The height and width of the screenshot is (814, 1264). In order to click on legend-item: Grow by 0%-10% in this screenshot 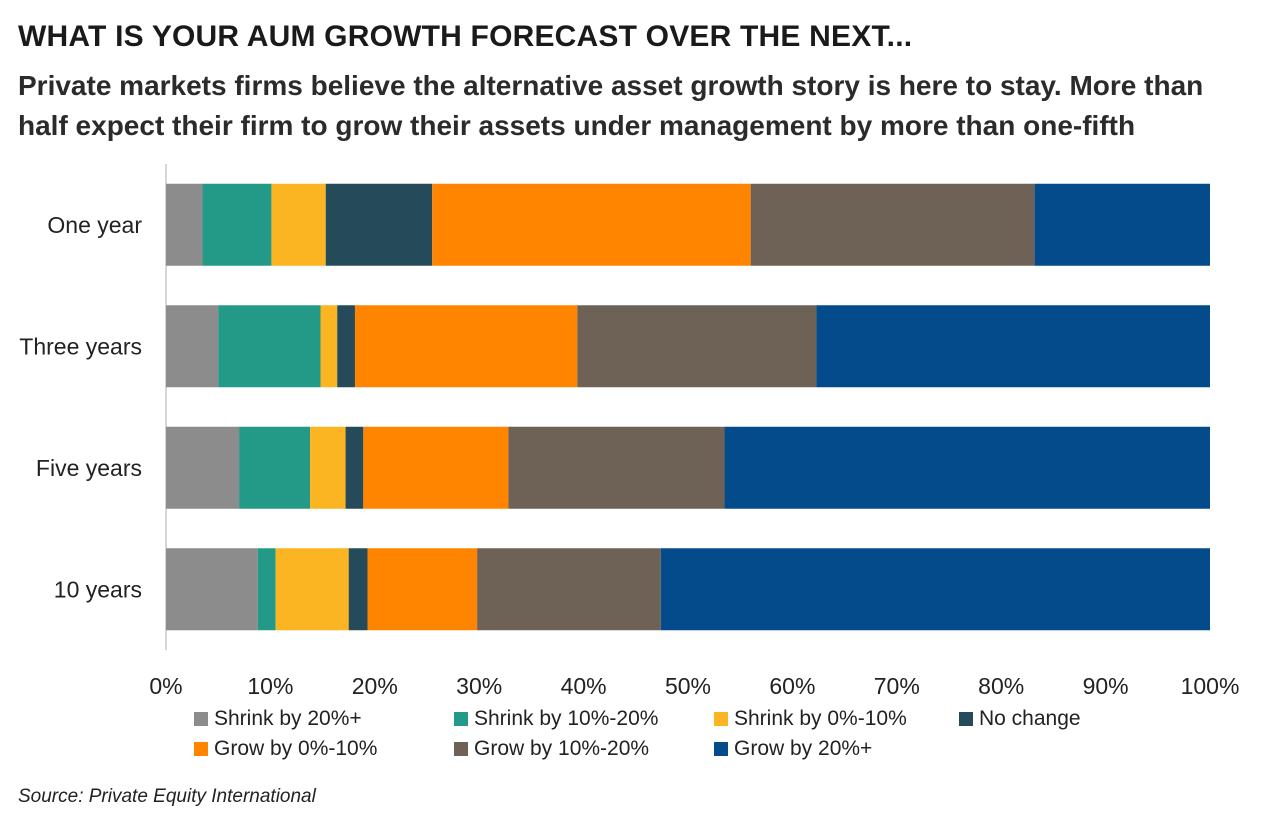, I will do `click(324, 749)`.